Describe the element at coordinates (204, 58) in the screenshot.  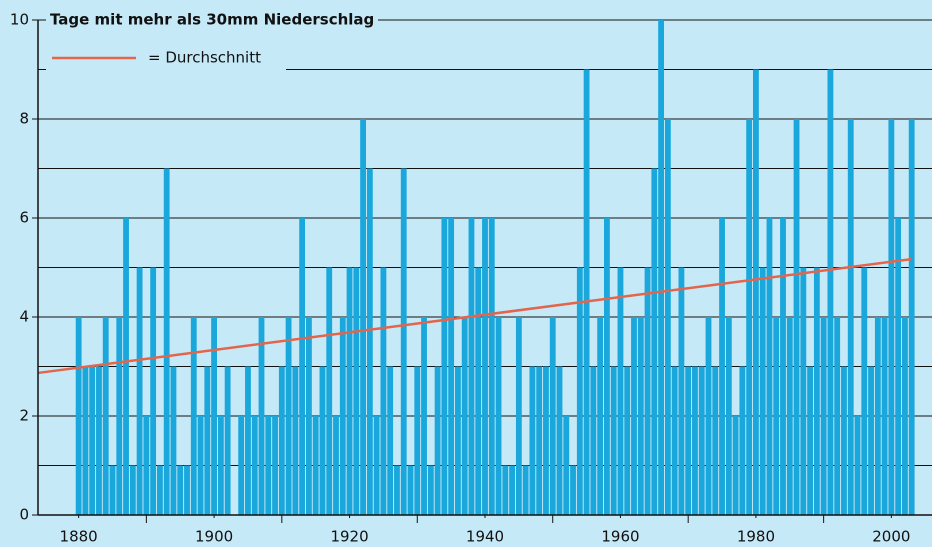
I see `legend-label: = Durchschnitt` at that location.